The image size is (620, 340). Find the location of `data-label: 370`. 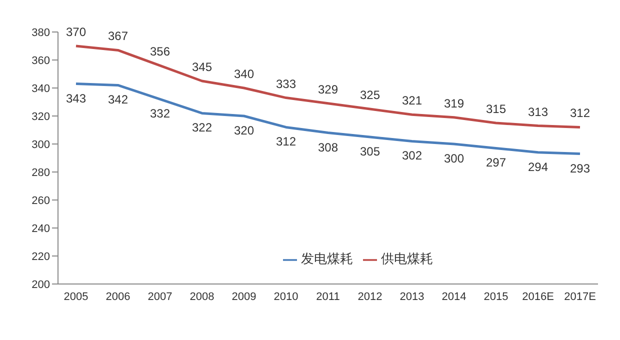

data-label: 370 is located at coordinates (76, 32).